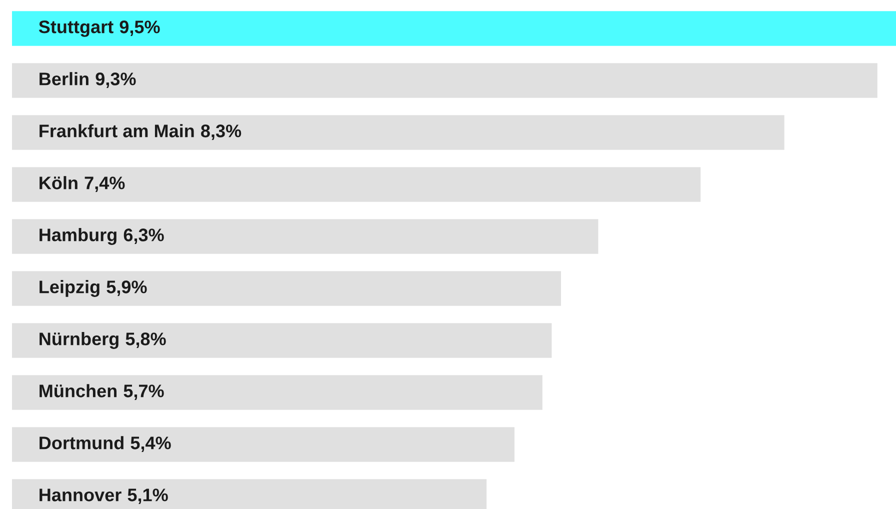 The height and width of the screenshot is (509, 896). Describe the element at coordinates (116, 80) in the screenshot. I see `data-label: 9,3%` at that location.